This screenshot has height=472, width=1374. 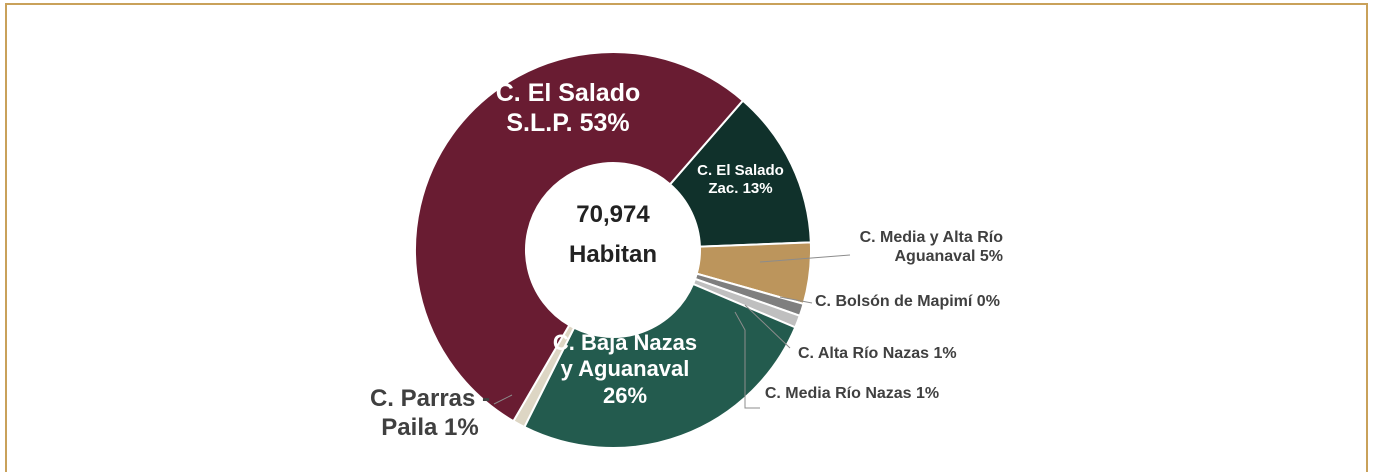 What do you see at coordinates (604, 123) in the screenshot?
I see `value-label: 53%` at bounding box center [604, 123].